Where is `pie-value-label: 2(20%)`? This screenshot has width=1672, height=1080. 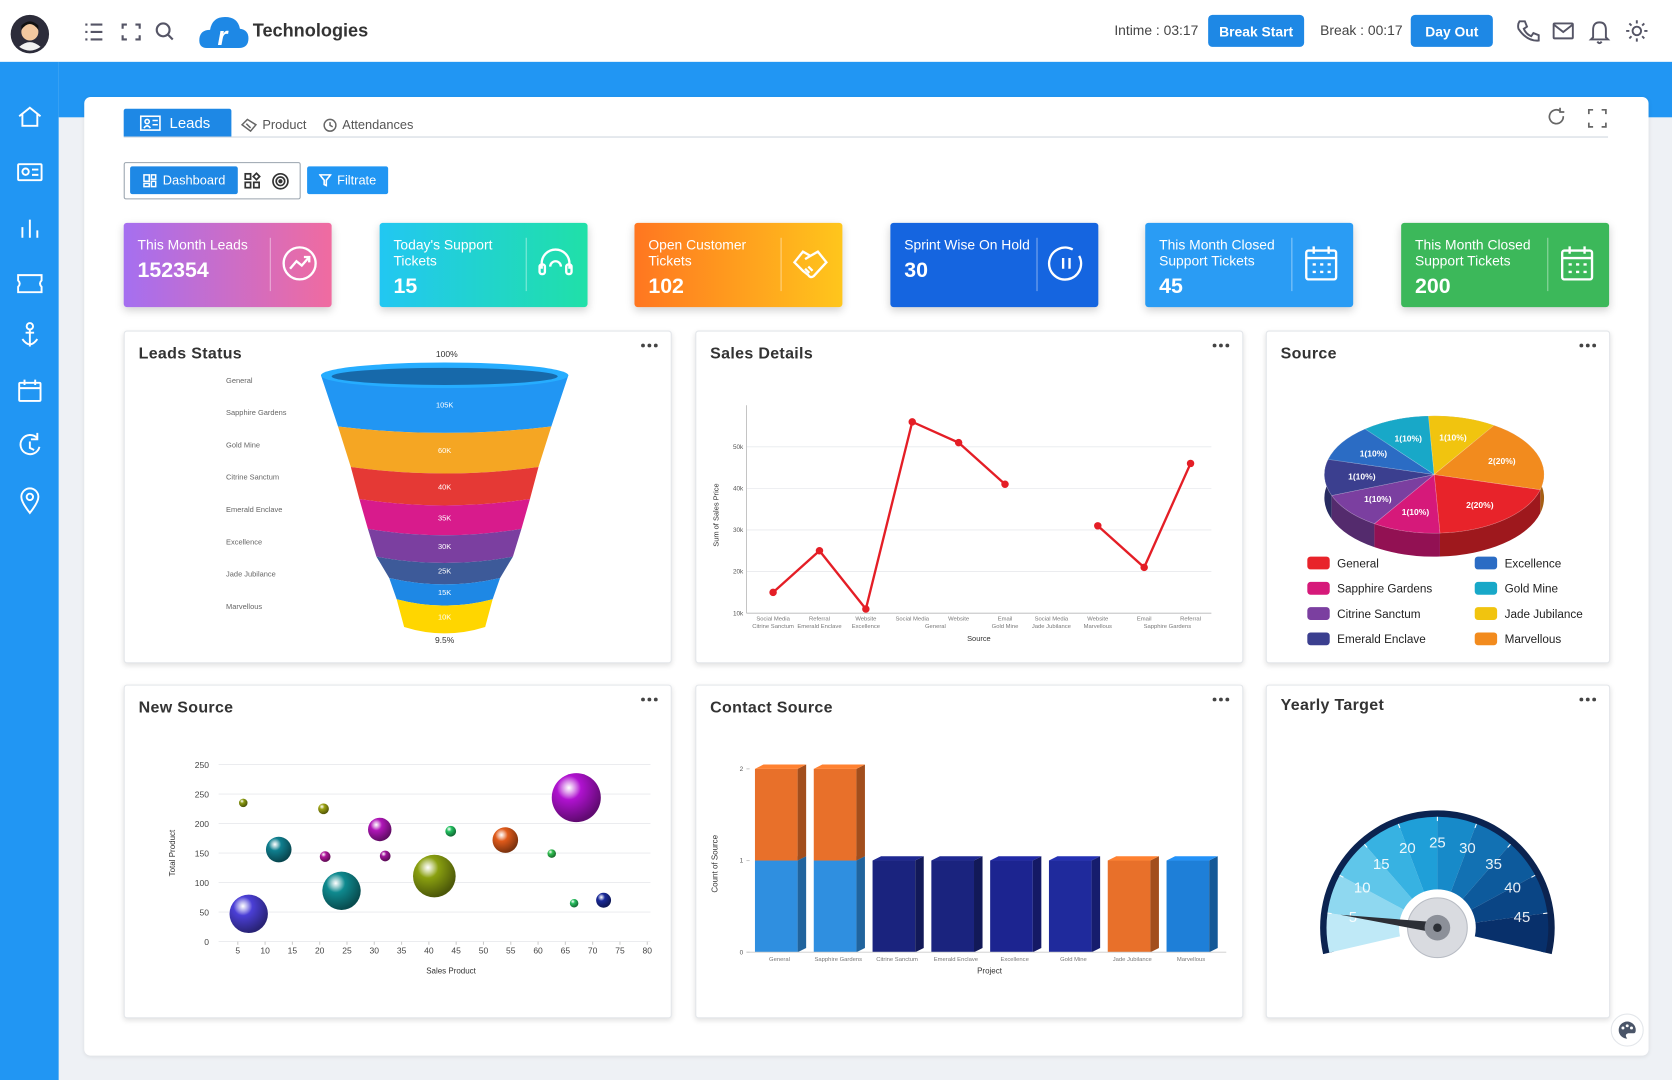 pie-value-label: 2(20%) is located at coordinates (1502, 461).